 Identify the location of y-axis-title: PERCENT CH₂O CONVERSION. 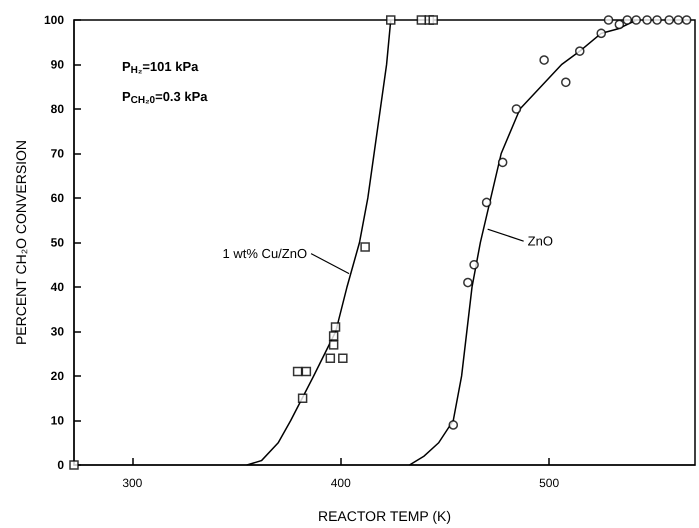
(21, 243).